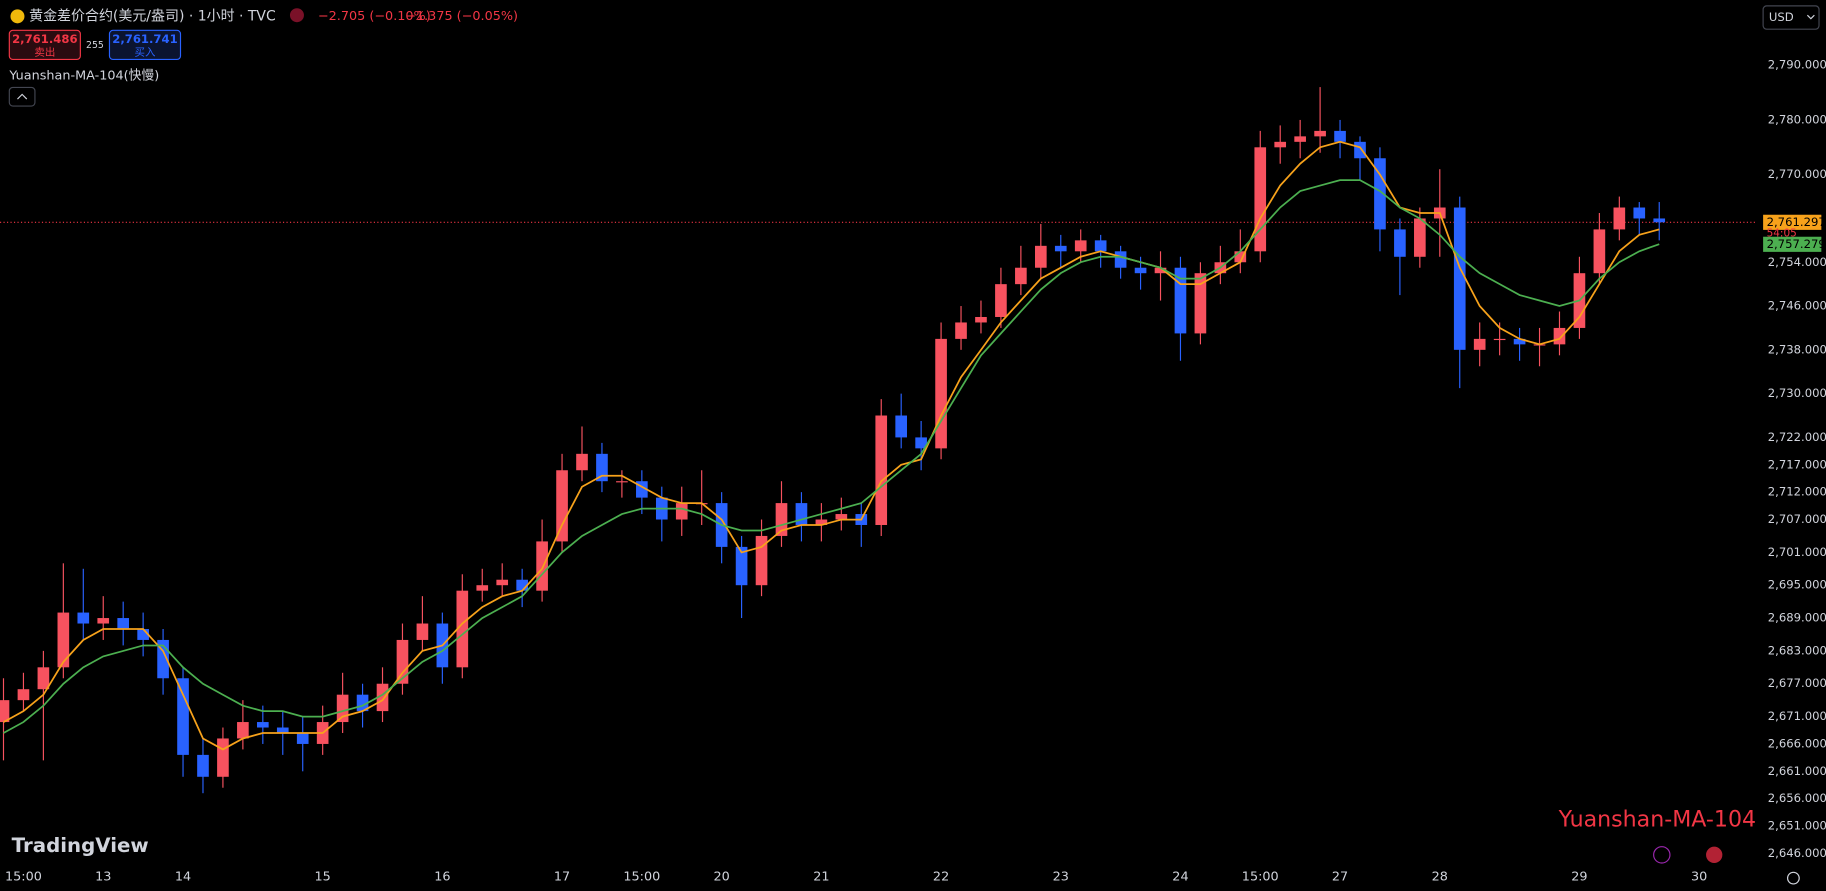 Image resolution: width=1826 pixels, height=891 pixels. What do you see at coordinates (1340, 876) in the screenshot?
I see `x-tick-label: 27` at bounding box center [1340, 876].